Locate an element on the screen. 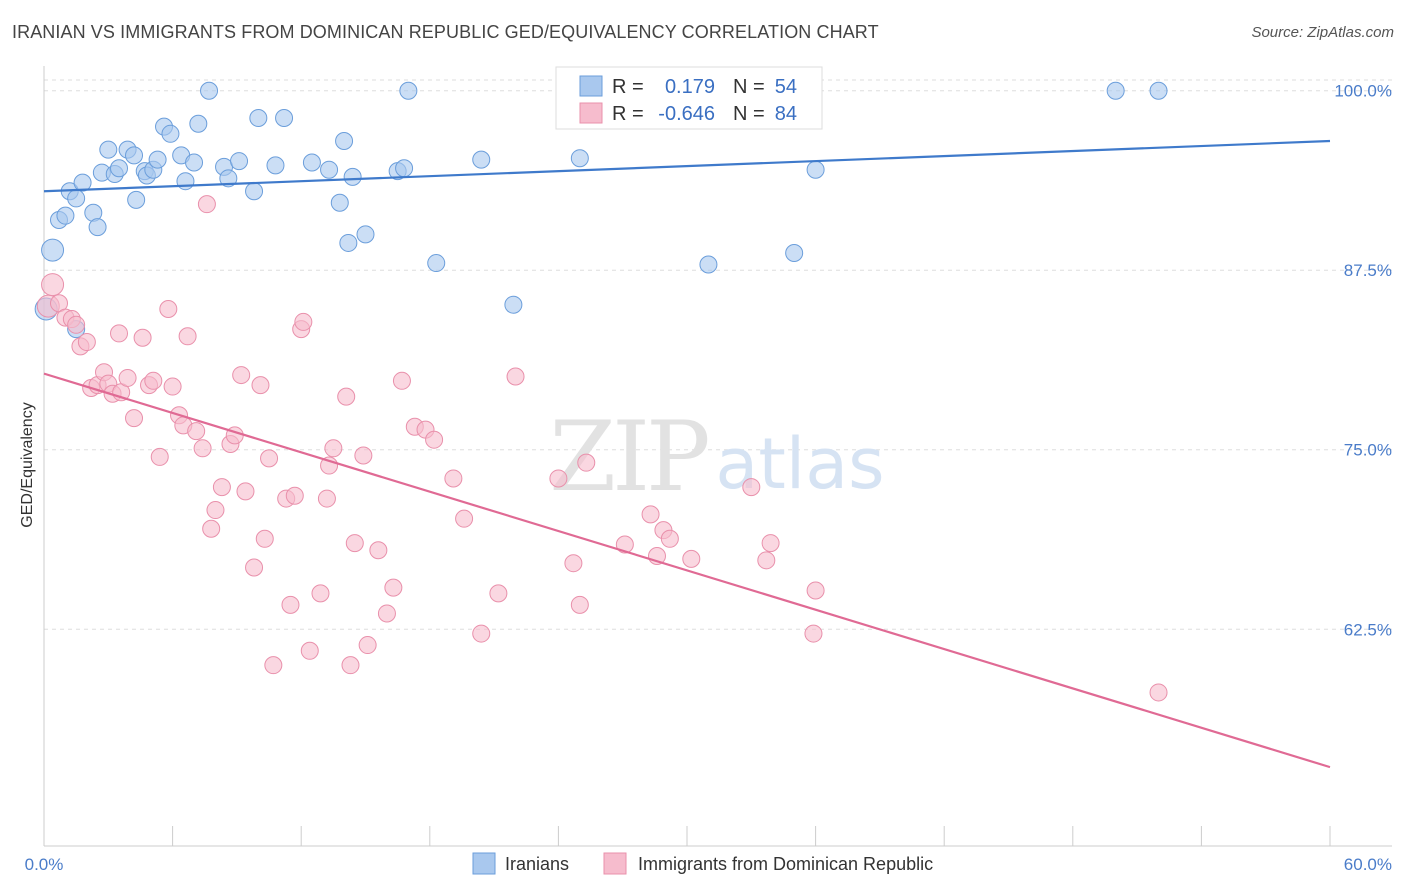 The image size is (1406, 892). y-tick-labels: 62.5% 75.0% 87.5% 100.0% is located at coordinates (1363, 361).